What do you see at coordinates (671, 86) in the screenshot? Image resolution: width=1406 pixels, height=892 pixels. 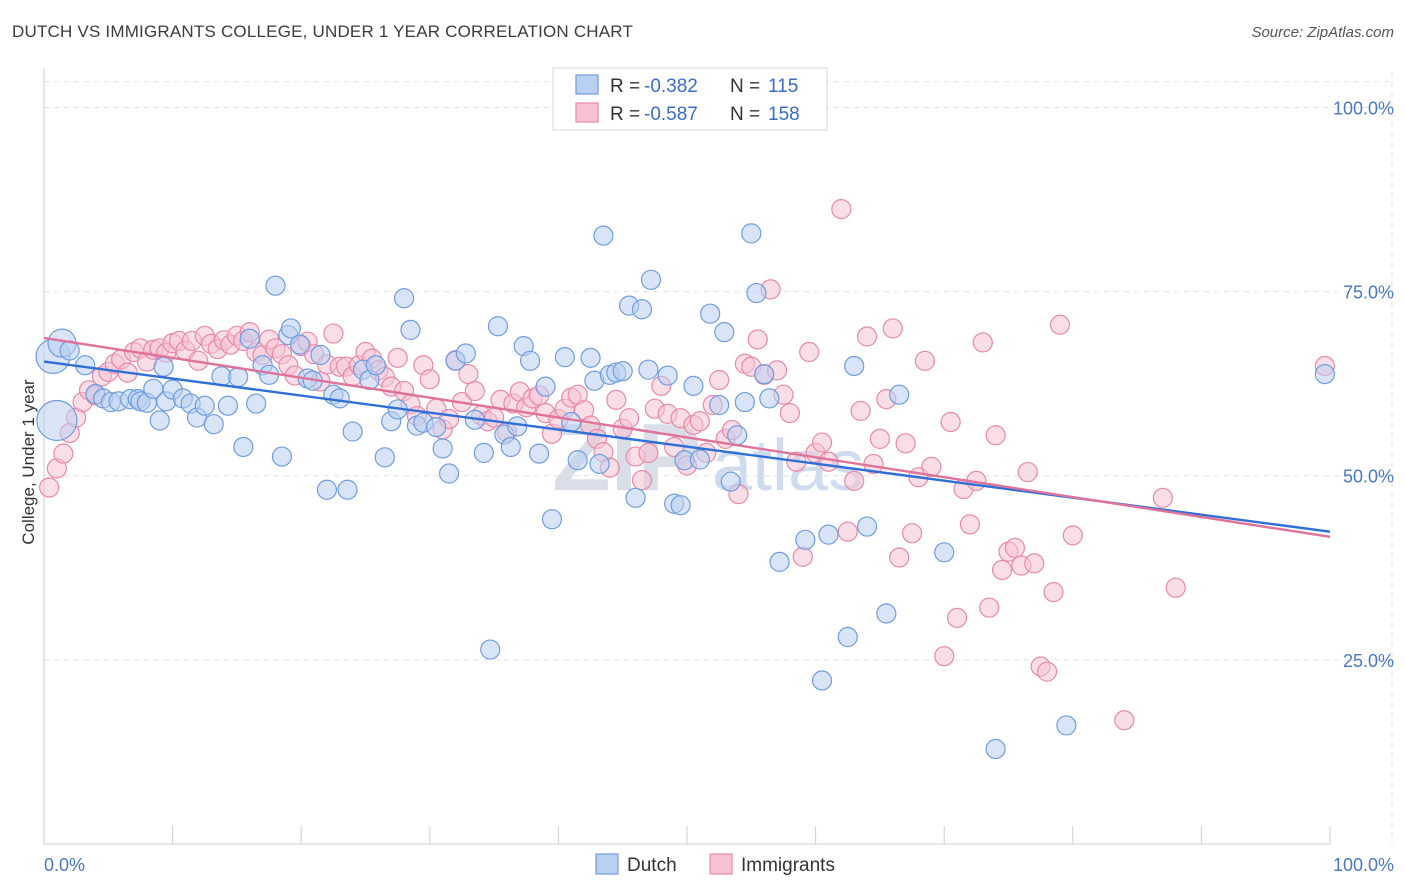 I see `legend-r-value-dutch: -0.382` at bounding box center [671, 86].